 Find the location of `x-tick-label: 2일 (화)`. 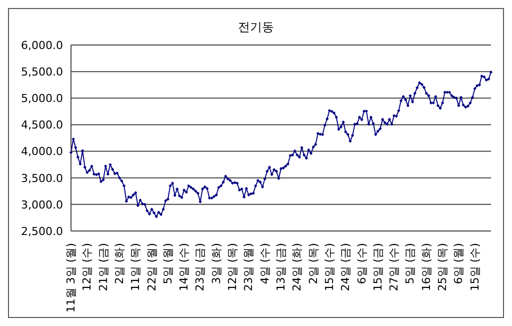

x-tick-label: 2일 (화) is located at coordinates (119, 263).